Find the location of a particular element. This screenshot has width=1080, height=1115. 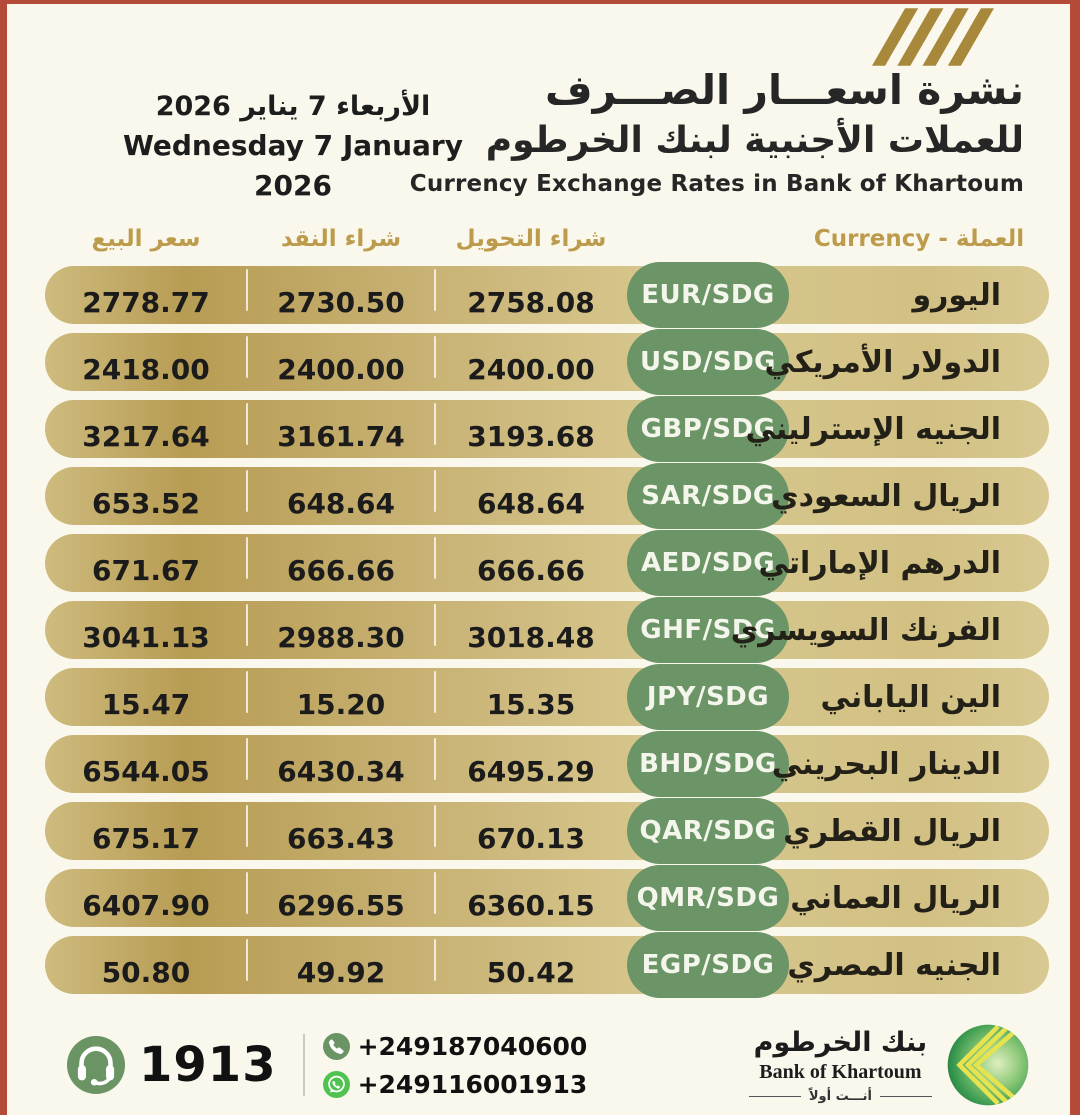

gold-stripes-icon is located at coordinates (933, 37).